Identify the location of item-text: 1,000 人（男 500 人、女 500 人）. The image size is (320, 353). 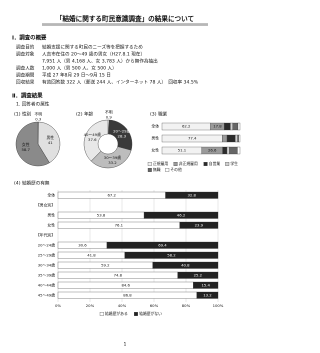
(79, 68).